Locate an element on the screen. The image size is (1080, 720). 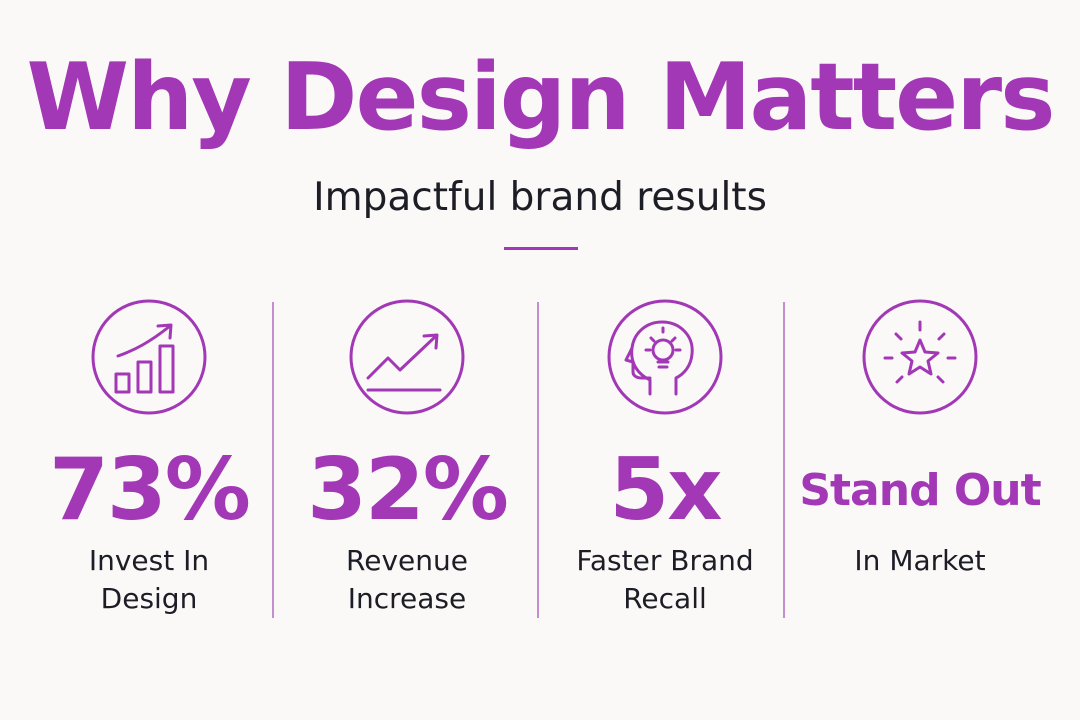
trend-up-icon is located at coordinates (407, 357).